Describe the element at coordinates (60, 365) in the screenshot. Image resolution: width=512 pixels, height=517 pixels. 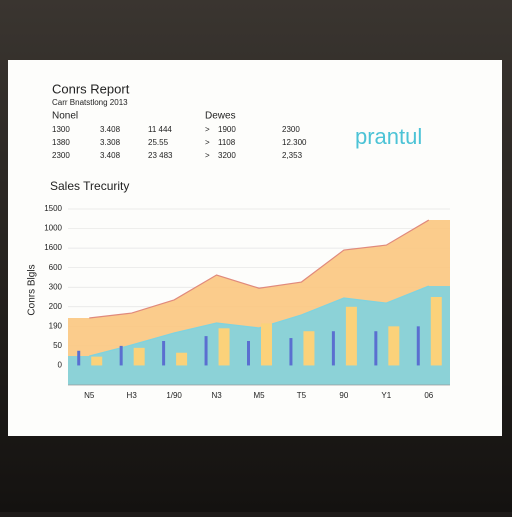
I see `y-tick-label: 0` at that location.